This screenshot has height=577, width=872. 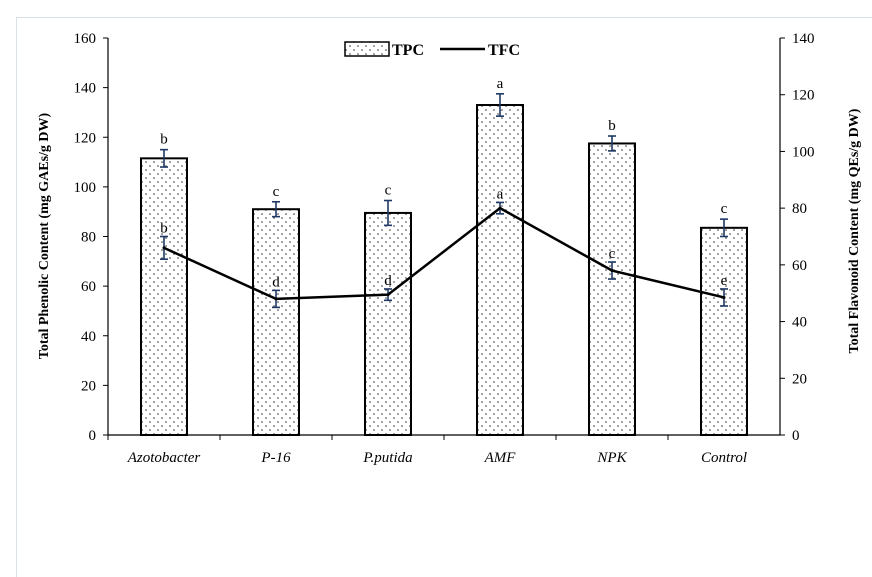 What do you see at coordinates (44, 235) in the screenshot?
I see `y-axis-left-title: Total Phenolic Content (mg GAEs/g DW)` at bounding box center [44, 235].